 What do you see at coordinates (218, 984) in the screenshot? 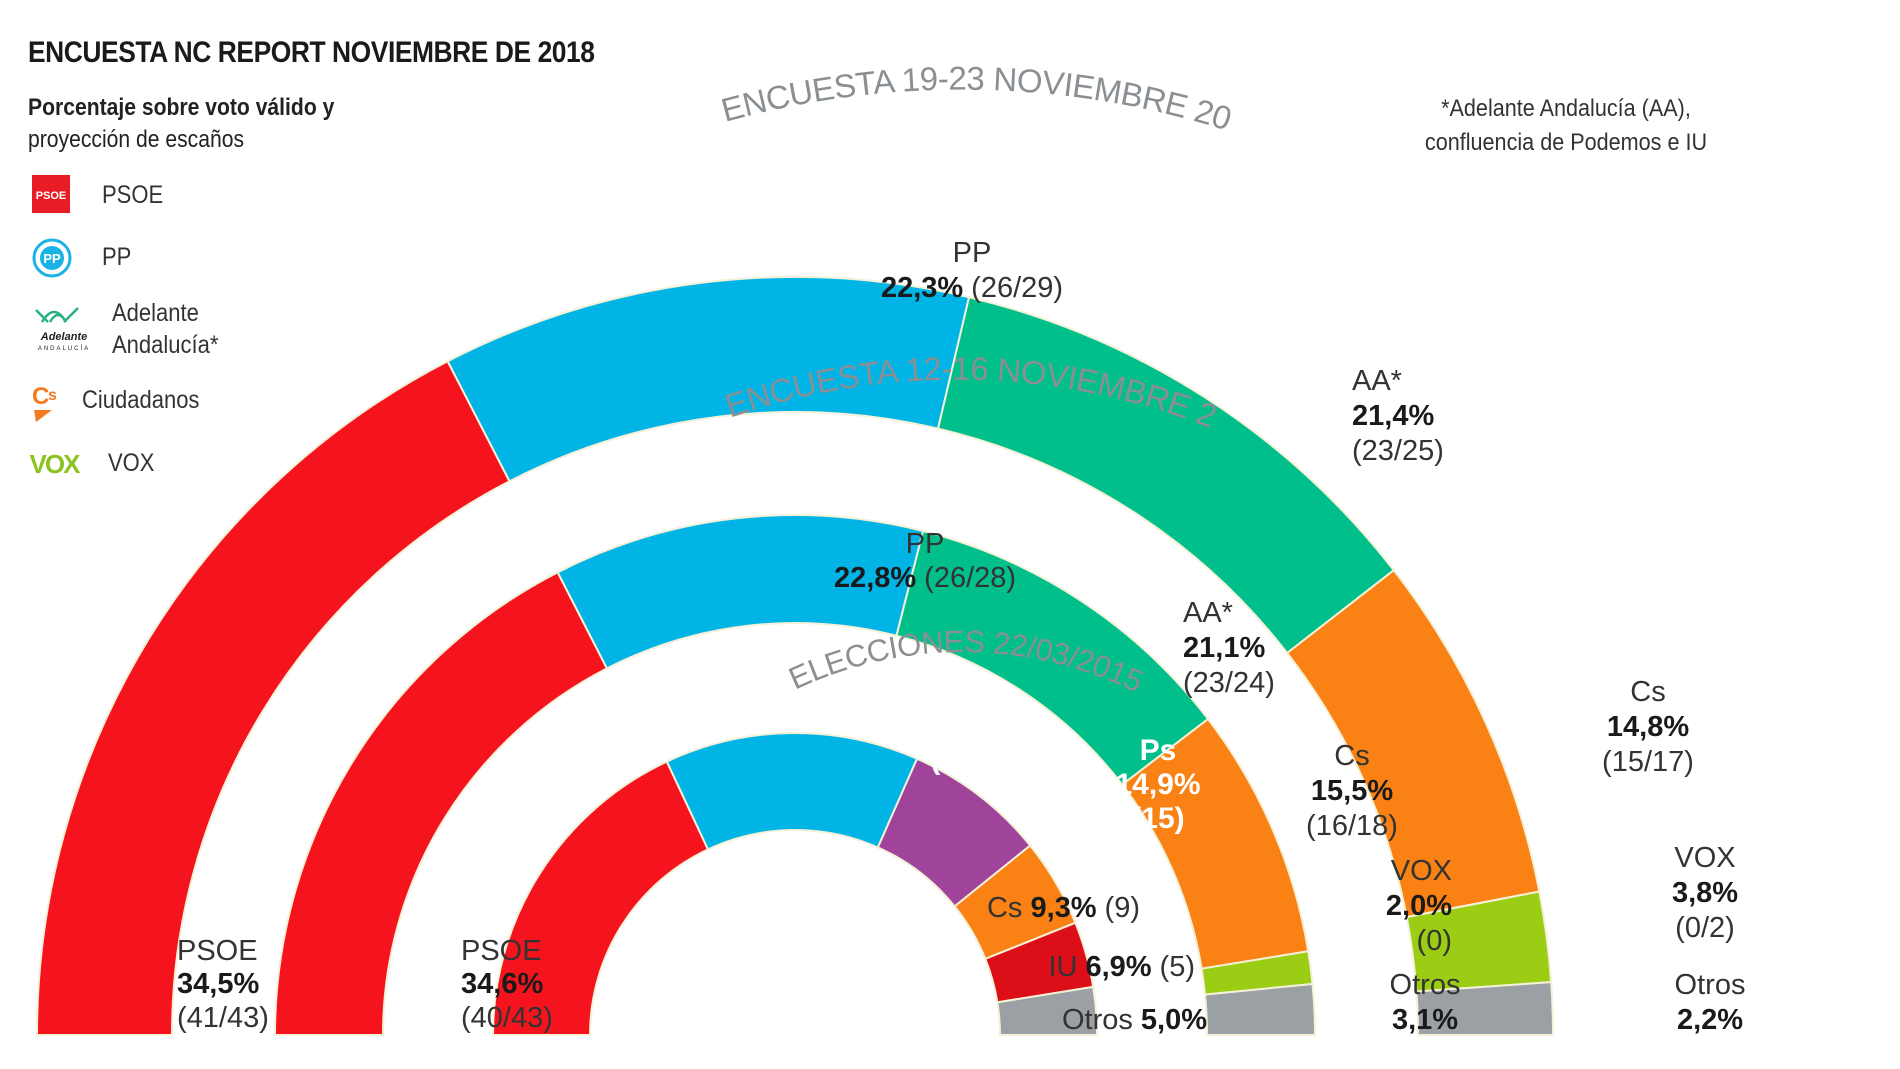
I see `svg-text: 34,5%` at bounding box center [218, 984].